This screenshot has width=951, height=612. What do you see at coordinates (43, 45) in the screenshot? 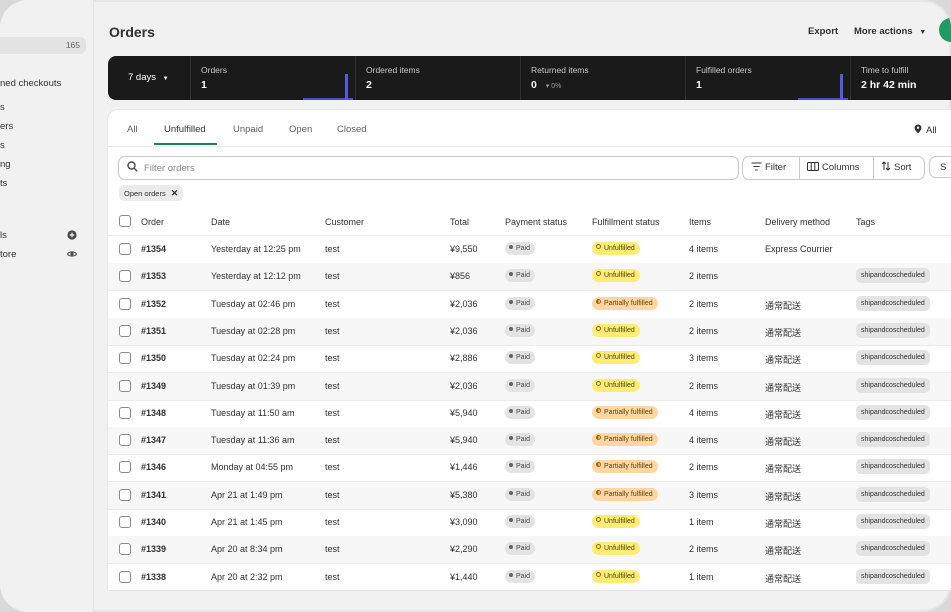
I see `sidebar-item-orders: 165` at bounding box center [43, 45].